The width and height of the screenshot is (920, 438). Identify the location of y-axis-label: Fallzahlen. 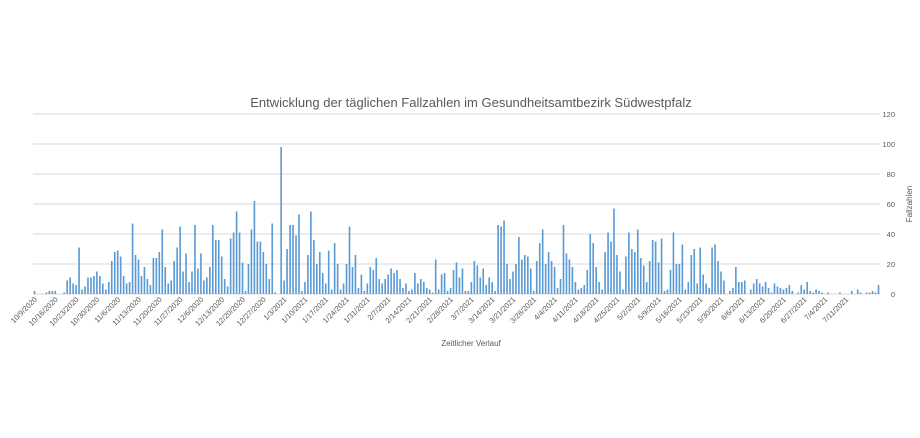
(909, 204).